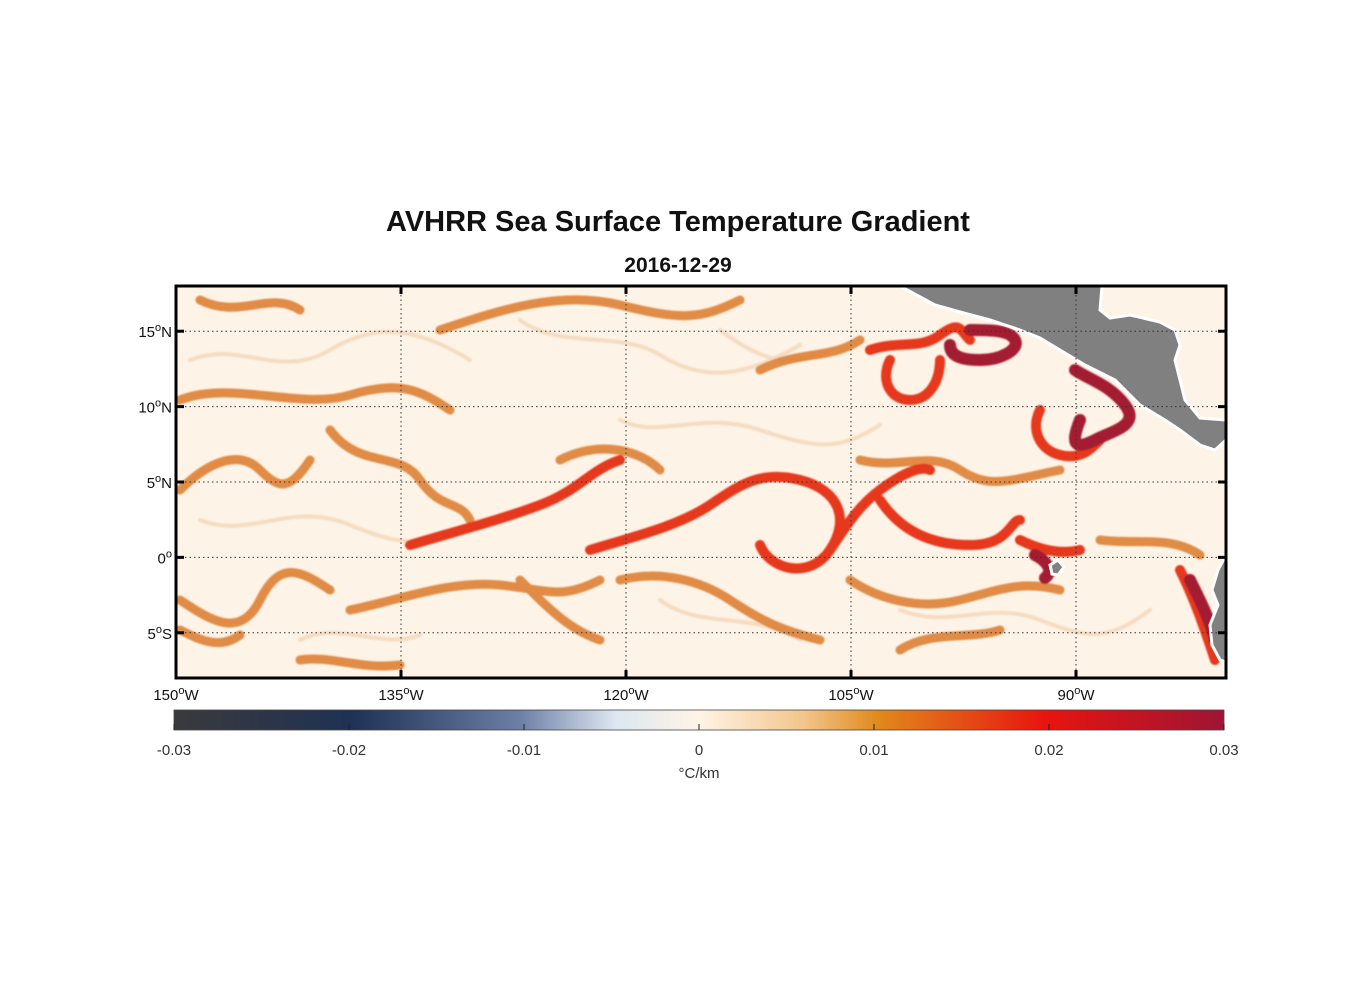  Describe the element at coordinates (678, 222) in the screenshot. I see `chart-title: AVHRR Sea Surface Temperature Gradient` at that location.